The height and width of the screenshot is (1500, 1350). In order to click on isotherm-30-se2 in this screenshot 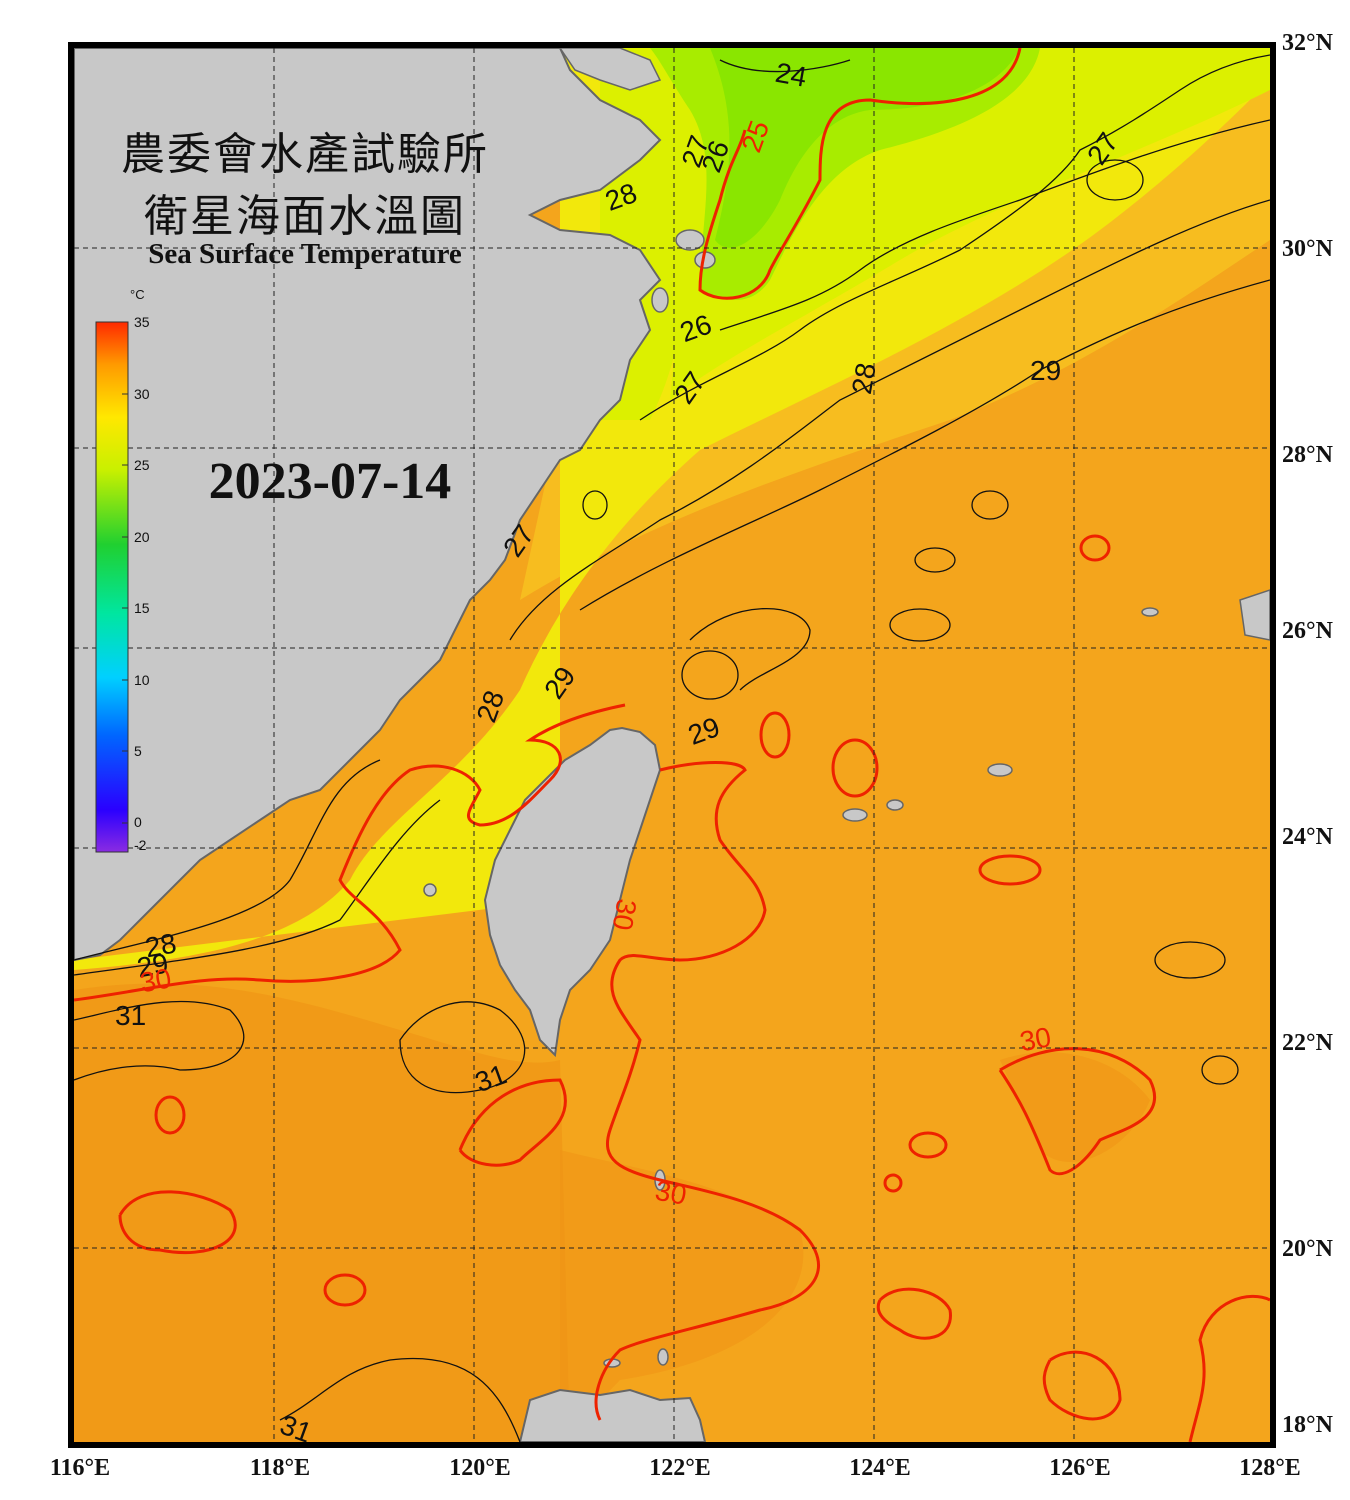, I will do `click(1082, 1385)`.